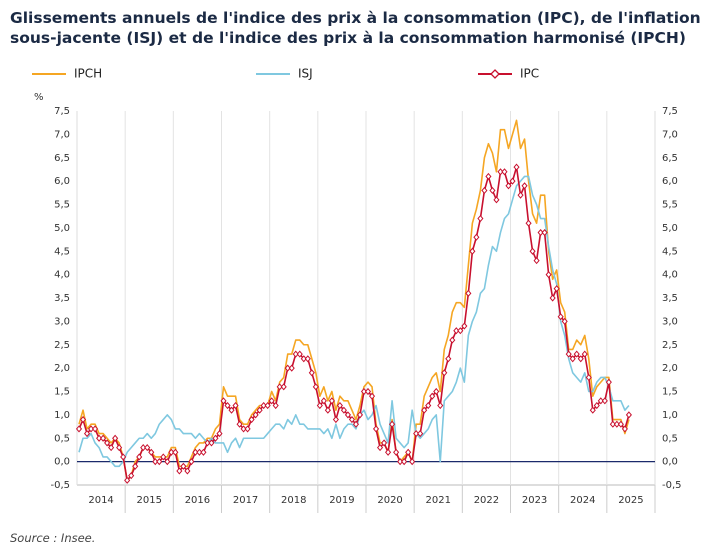 This screenshot has width=728, height=551. I want to click on legend-label: IPCH, so click(88, 74).